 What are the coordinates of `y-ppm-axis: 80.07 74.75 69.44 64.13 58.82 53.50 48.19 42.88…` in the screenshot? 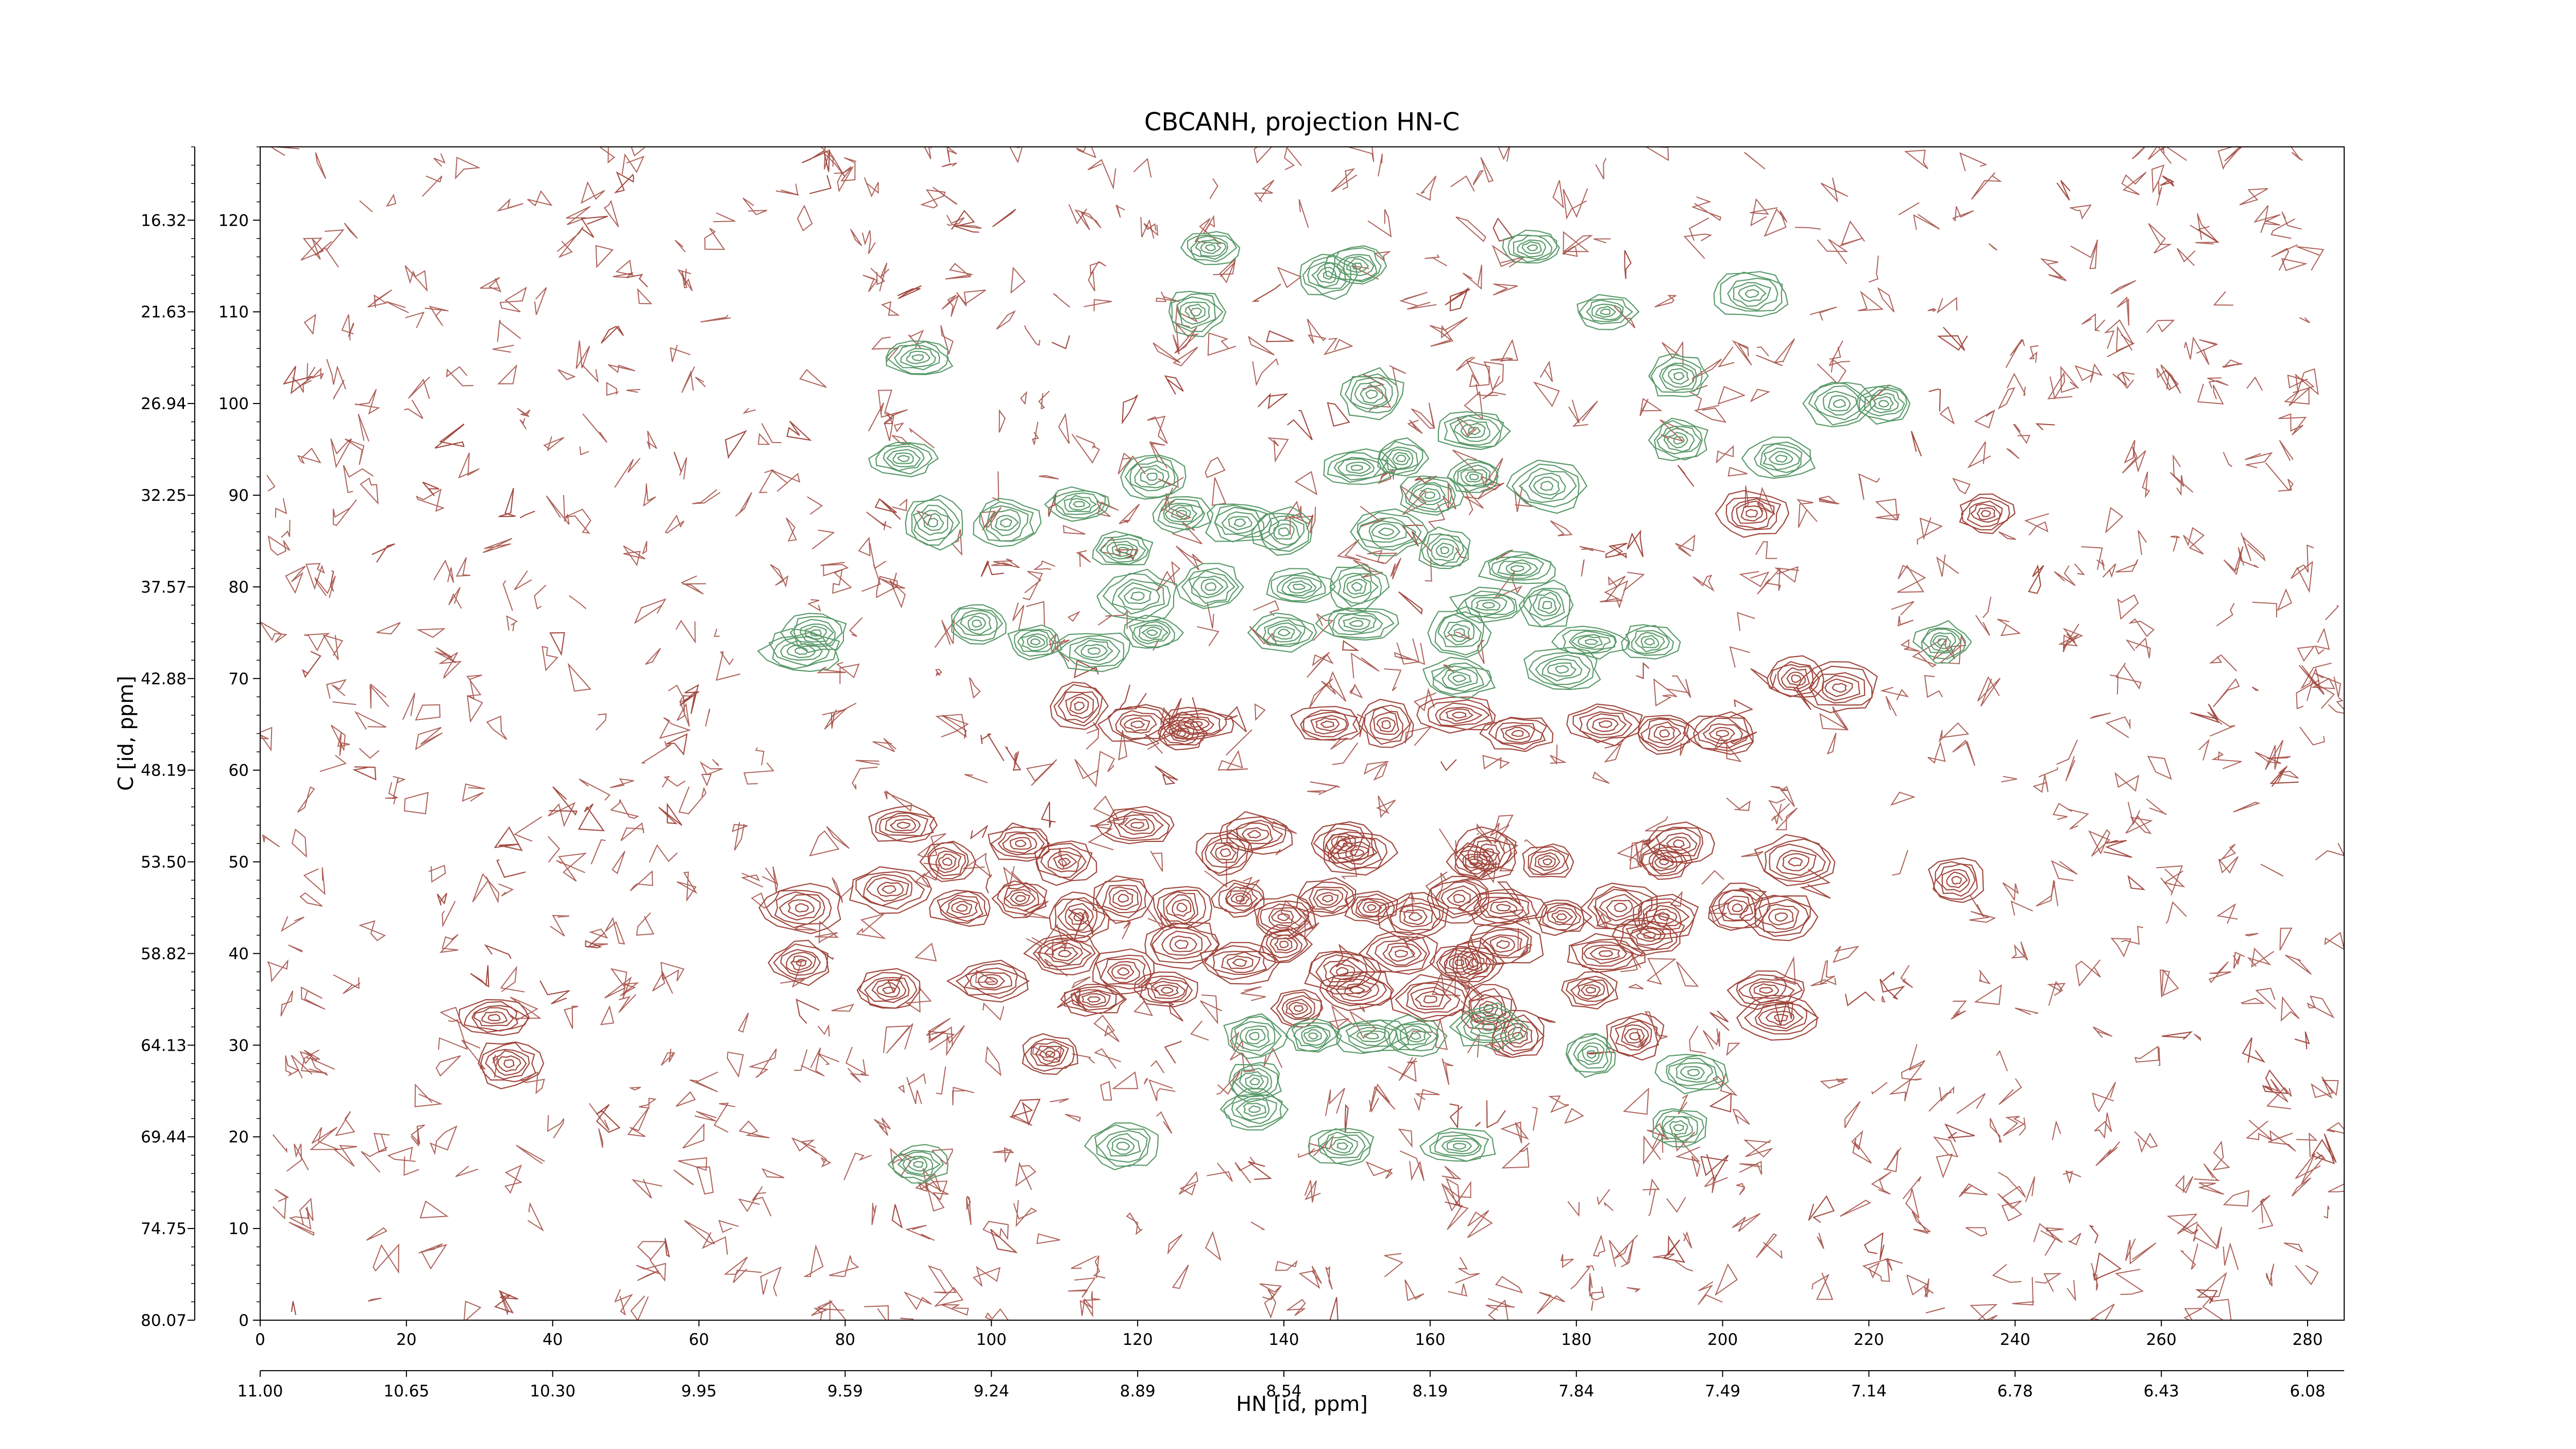 It's located at (168, 738).